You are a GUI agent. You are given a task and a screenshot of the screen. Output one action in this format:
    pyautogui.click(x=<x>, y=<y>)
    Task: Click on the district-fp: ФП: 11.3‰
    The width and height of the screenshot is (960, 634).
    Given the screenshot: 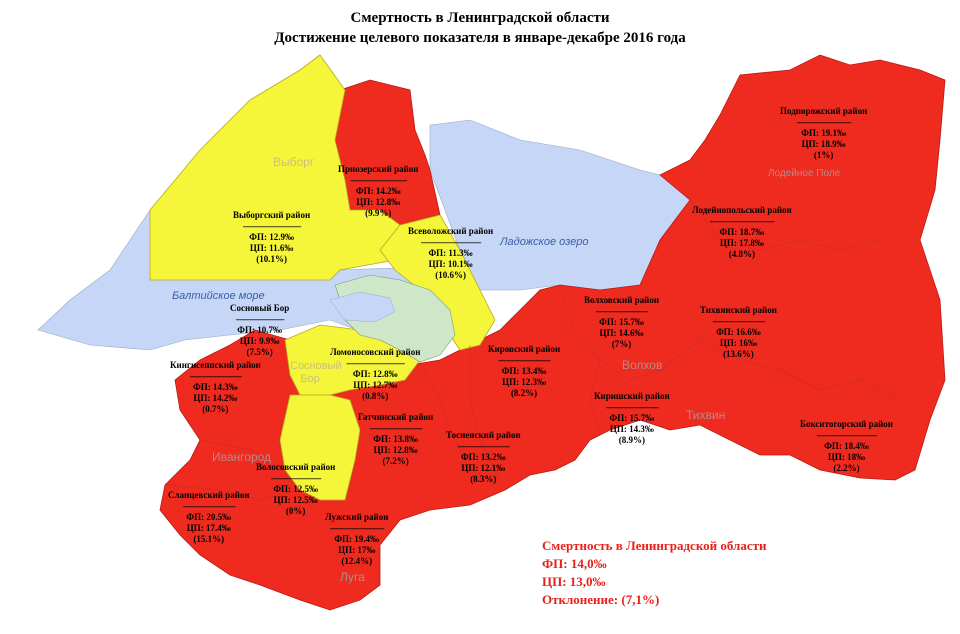 What is the action you would take?
    pyautogui.click(x=450, y=253)
    